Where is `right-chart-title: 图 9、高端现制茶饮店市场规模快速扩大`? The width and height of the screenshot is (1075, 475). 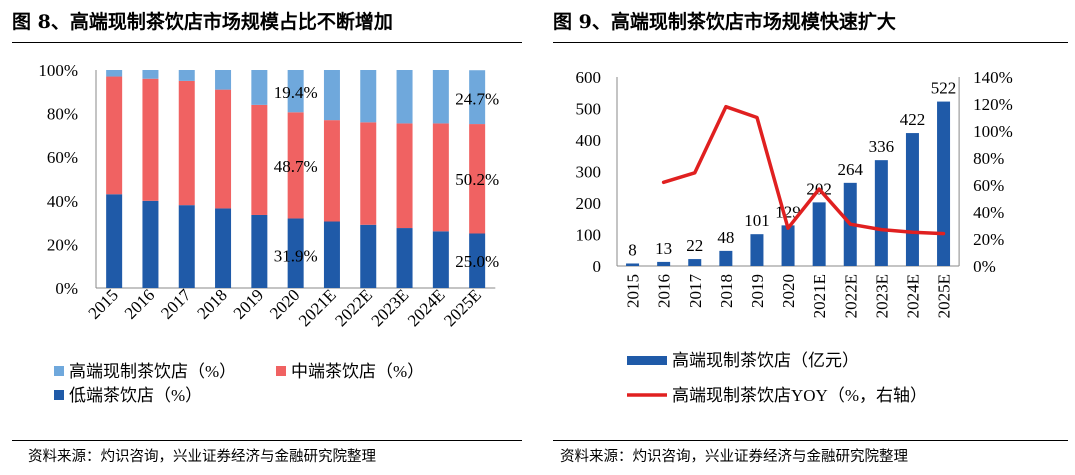
right-chart-title: 图 9、高端现制茶饮店市场规模快速扩大 is located at coordinates (724, 22).